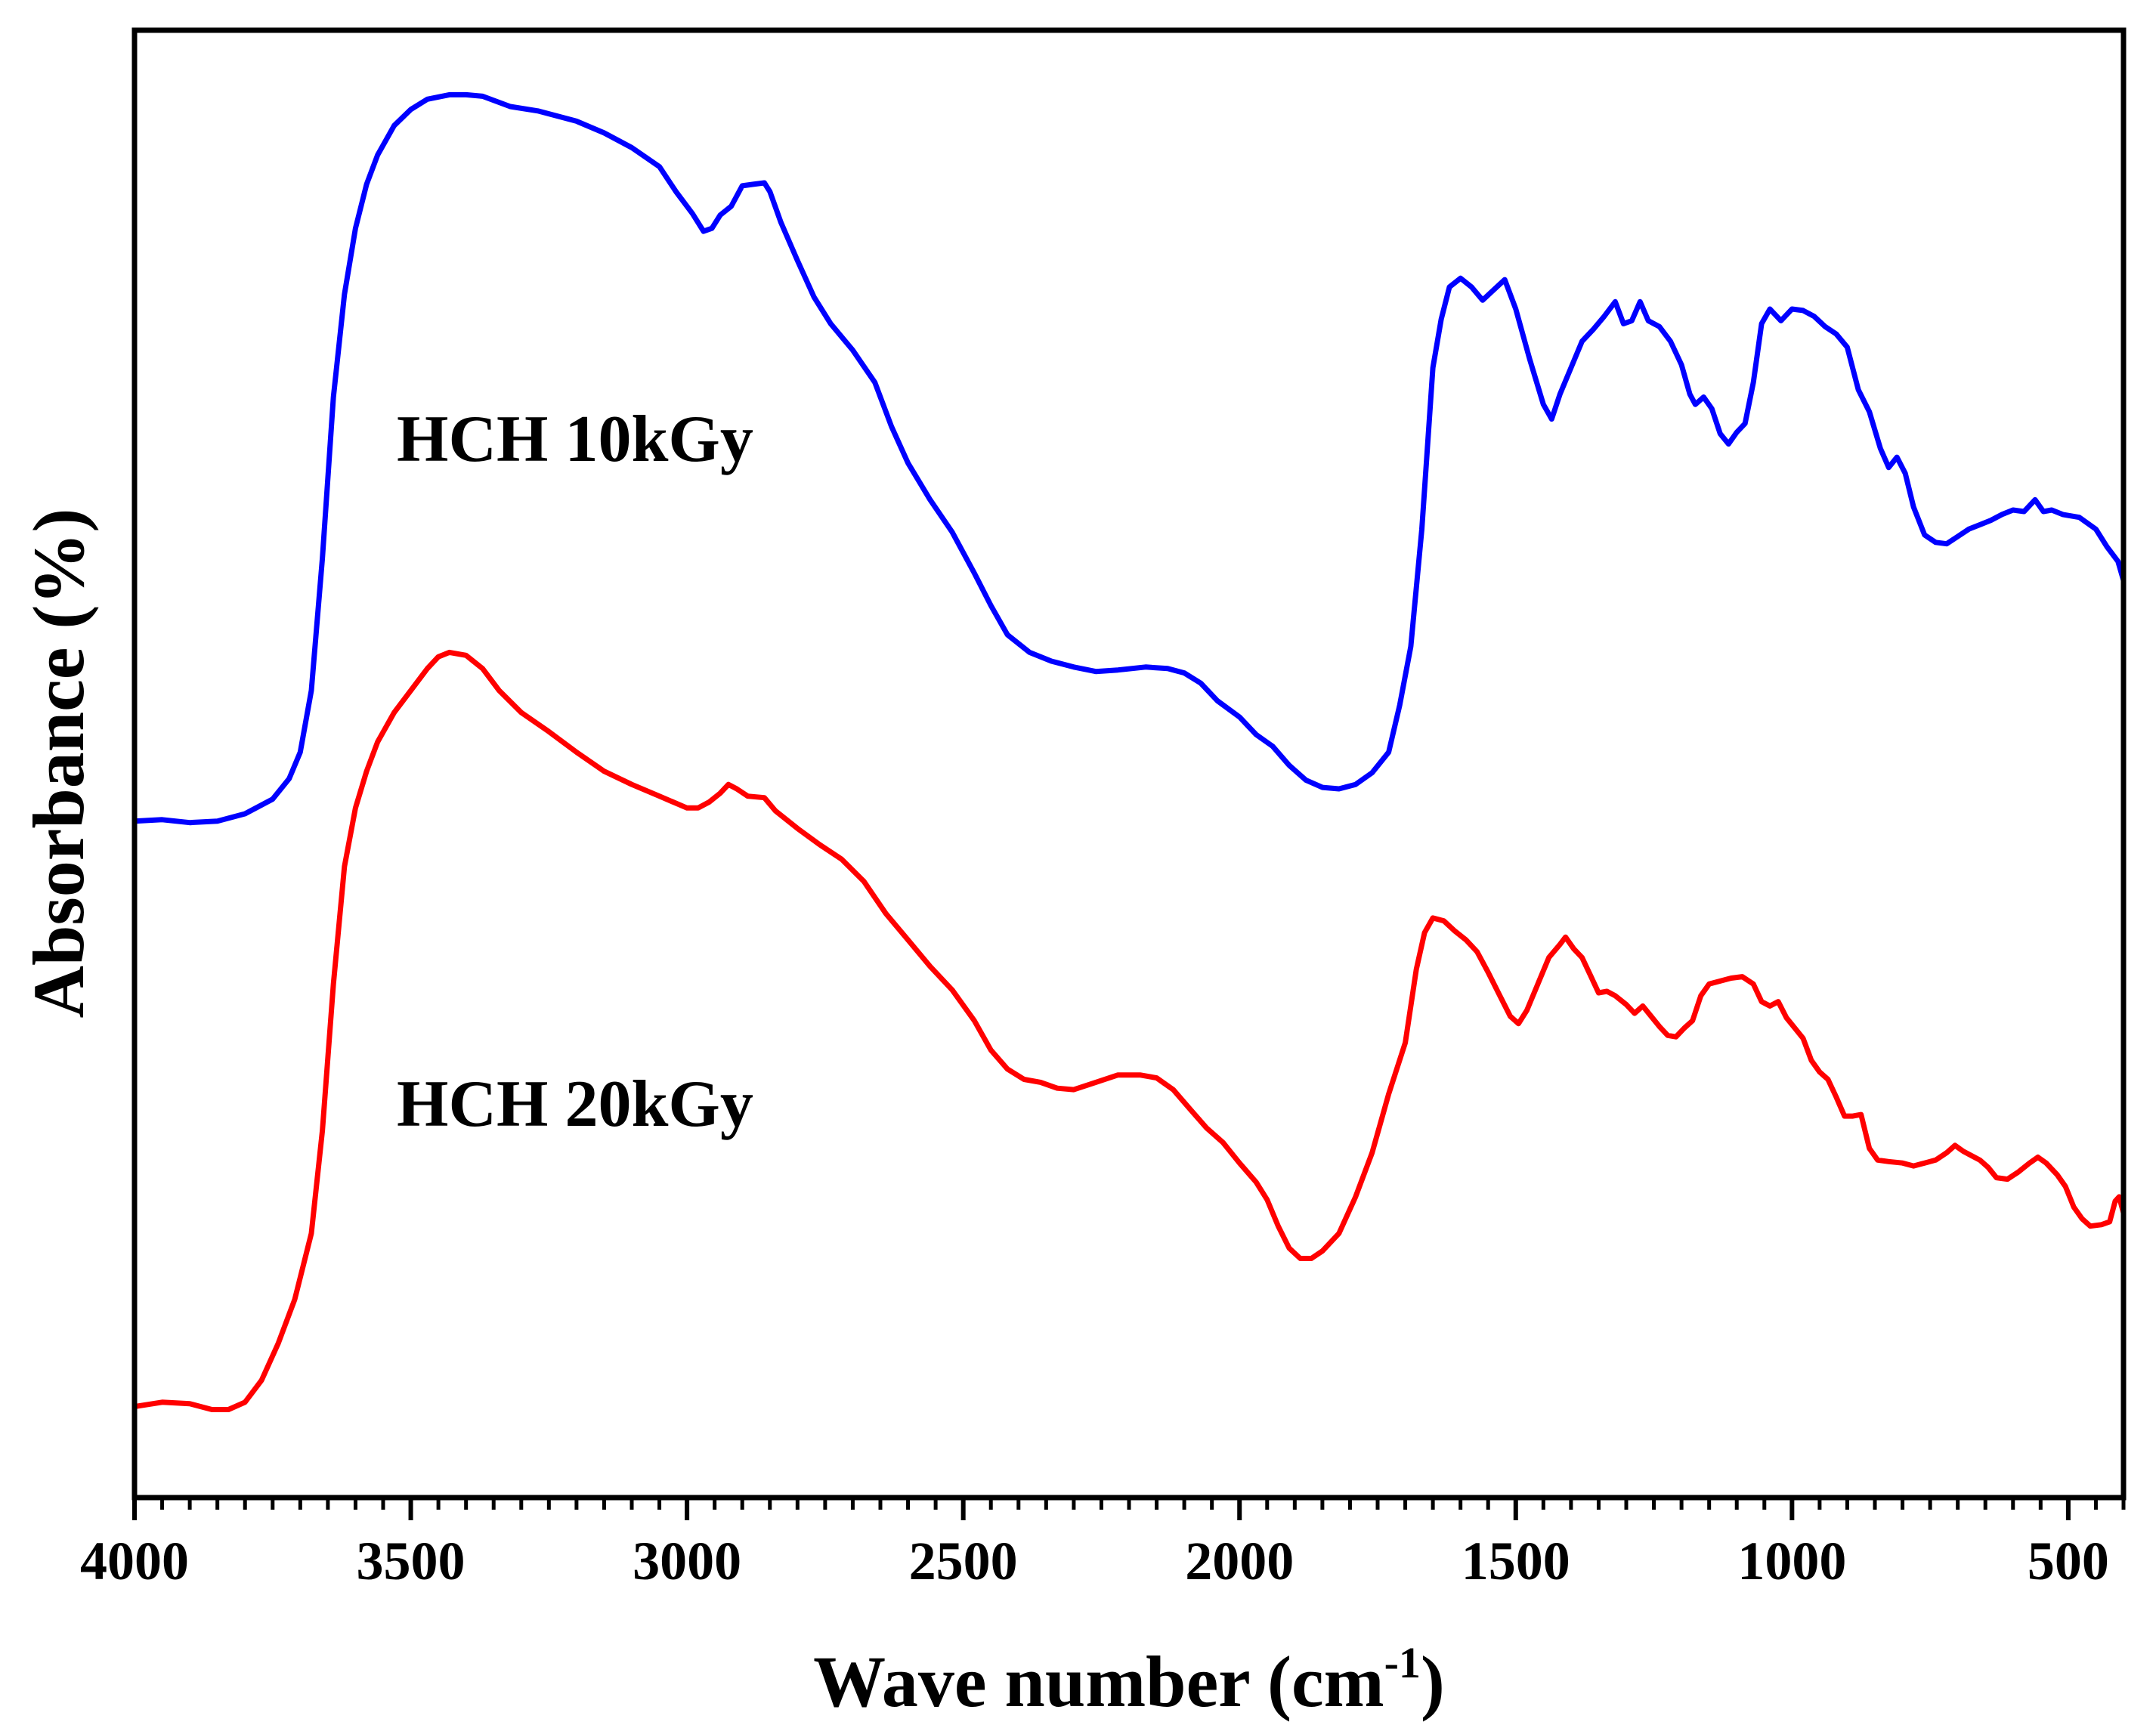 This screenshot has height=1722, width=2156. I want to click on x-tick-label: 2500, so click(963, 1561).